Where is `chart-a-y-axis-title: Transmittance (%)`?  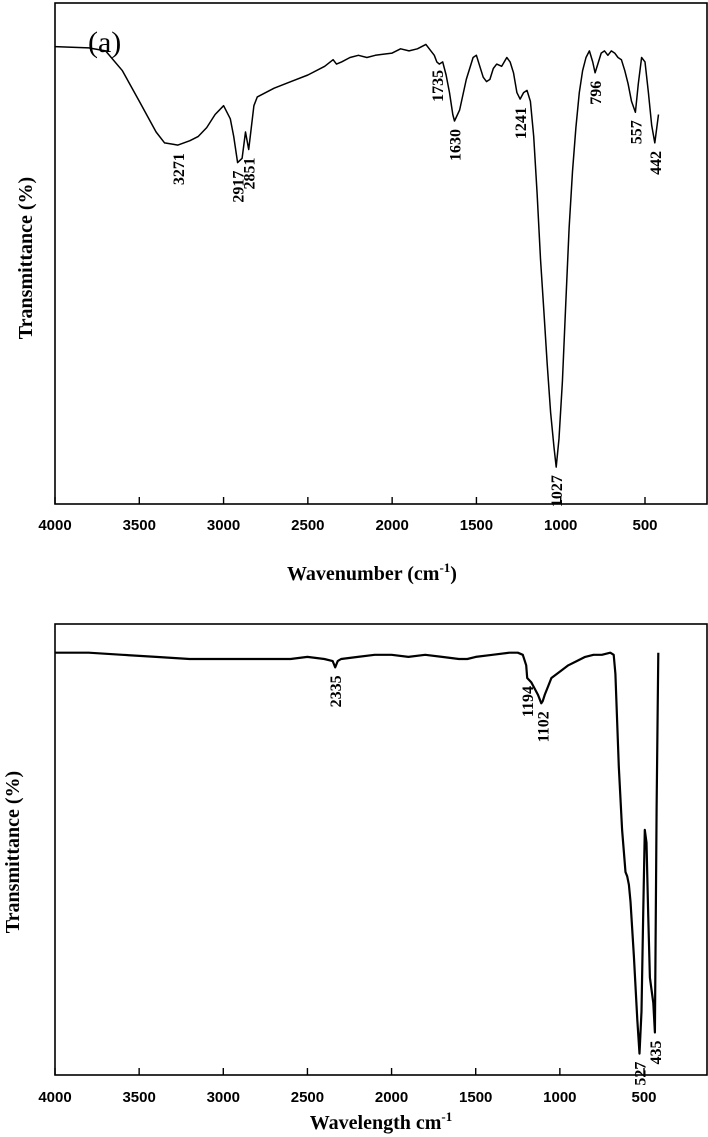 chart-a-y-axis-title: Transmittance (%) is located at coordinates (26, 258).